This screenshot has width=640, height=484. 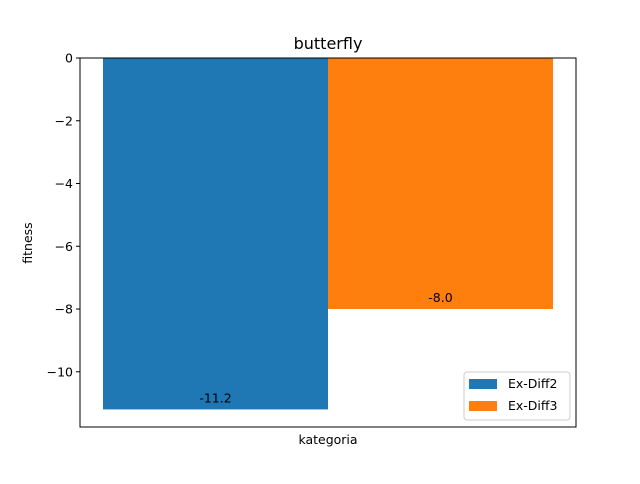 I want to click on y-tick-label: −8, so click(x=64, y=309).